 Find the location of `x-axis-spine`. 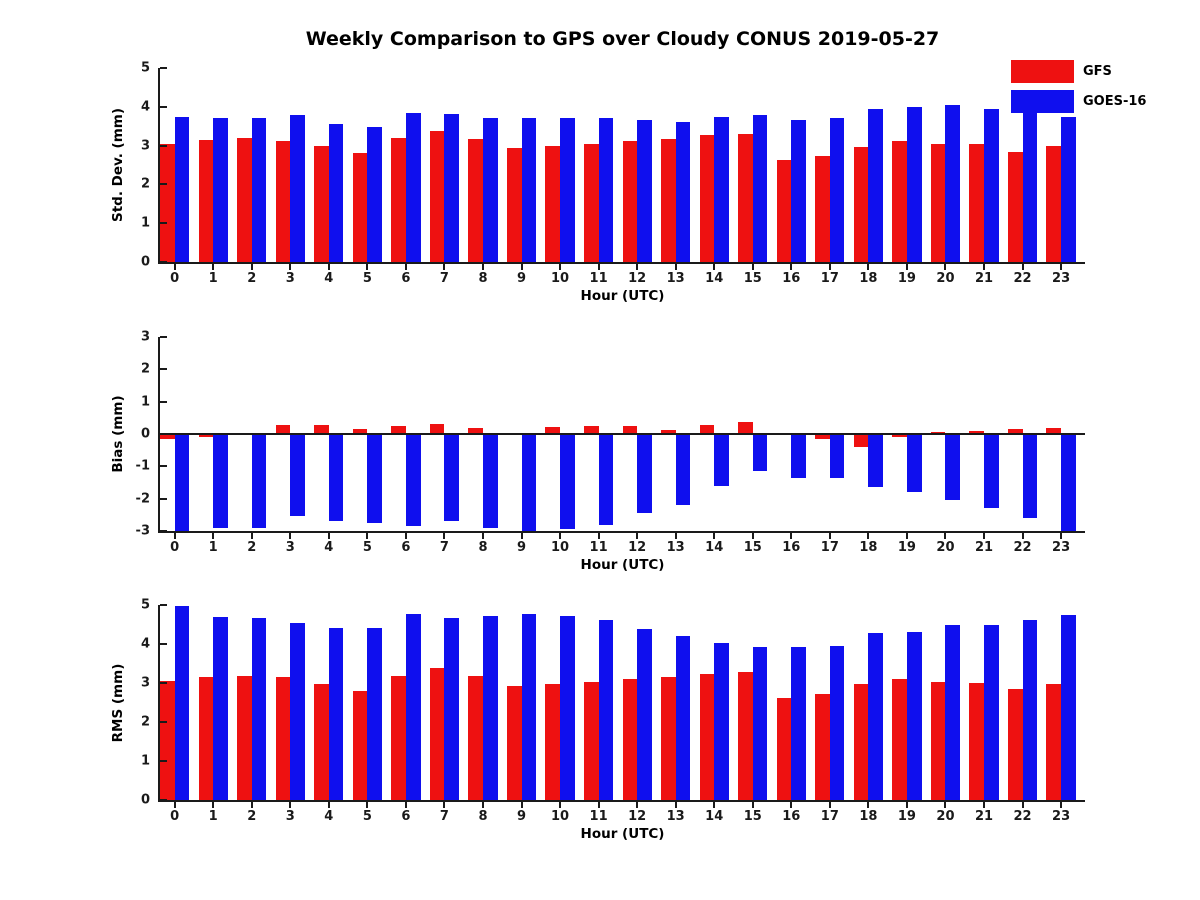

x-axis-spine is located at coordinates (621, 532).